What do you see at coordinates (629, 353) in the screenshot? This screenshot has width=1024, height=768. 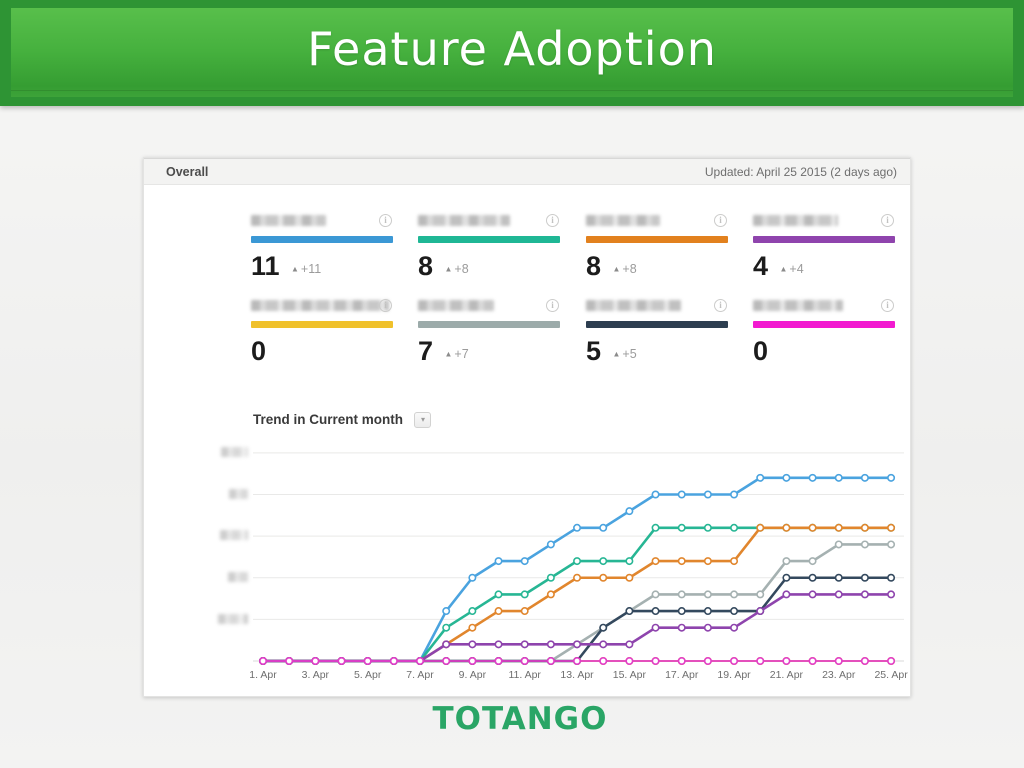 I see `metric-delta-value: +5` at bounding box center [629, 353].